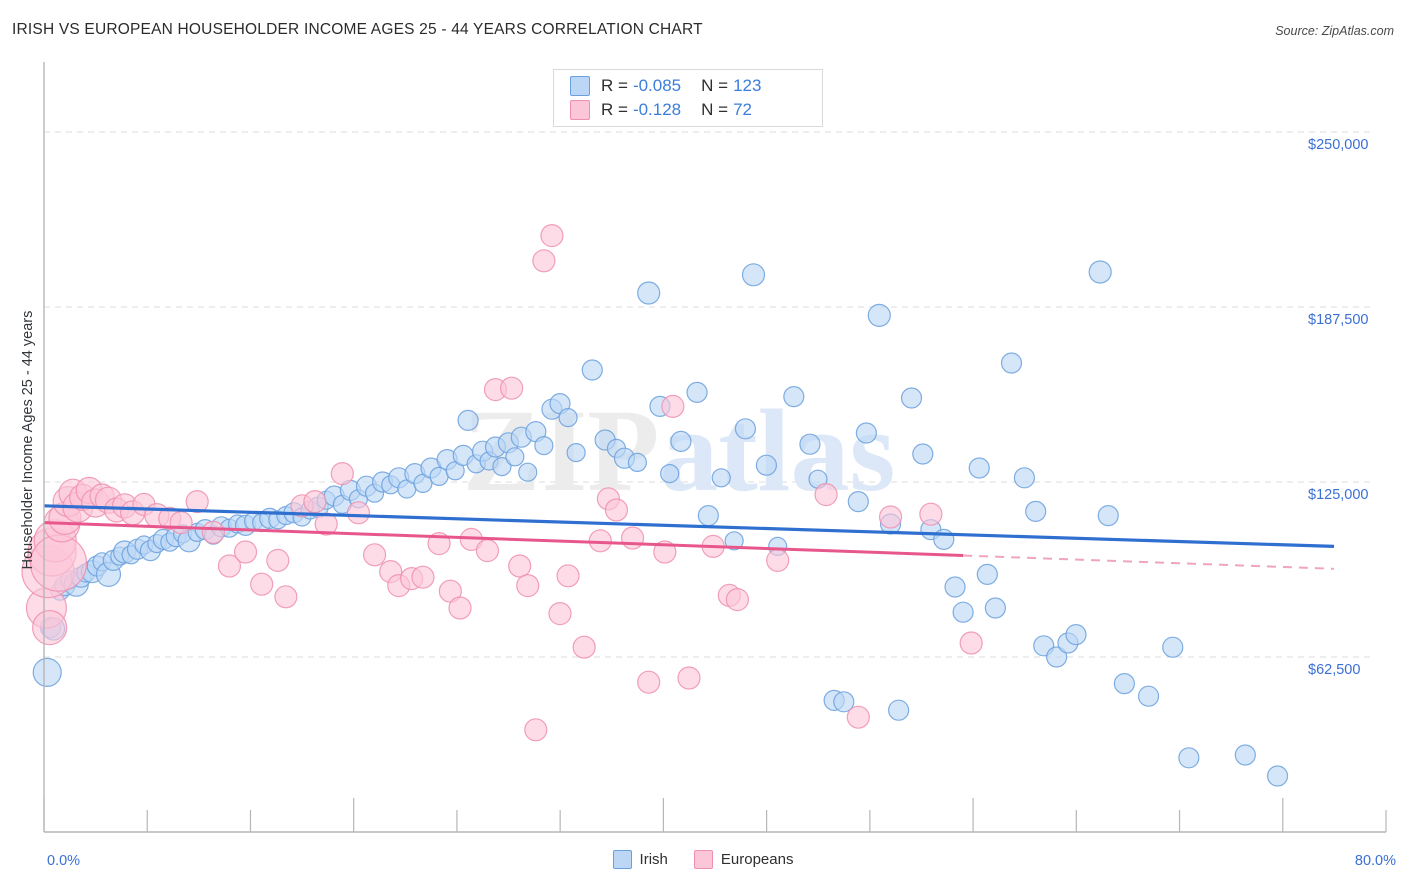 The height and width of the screenshot is (892, 1406). Describe the element at coordinates (757, 859) in the screenshot. I see `europeans-legend-label: Europeans` at that location.